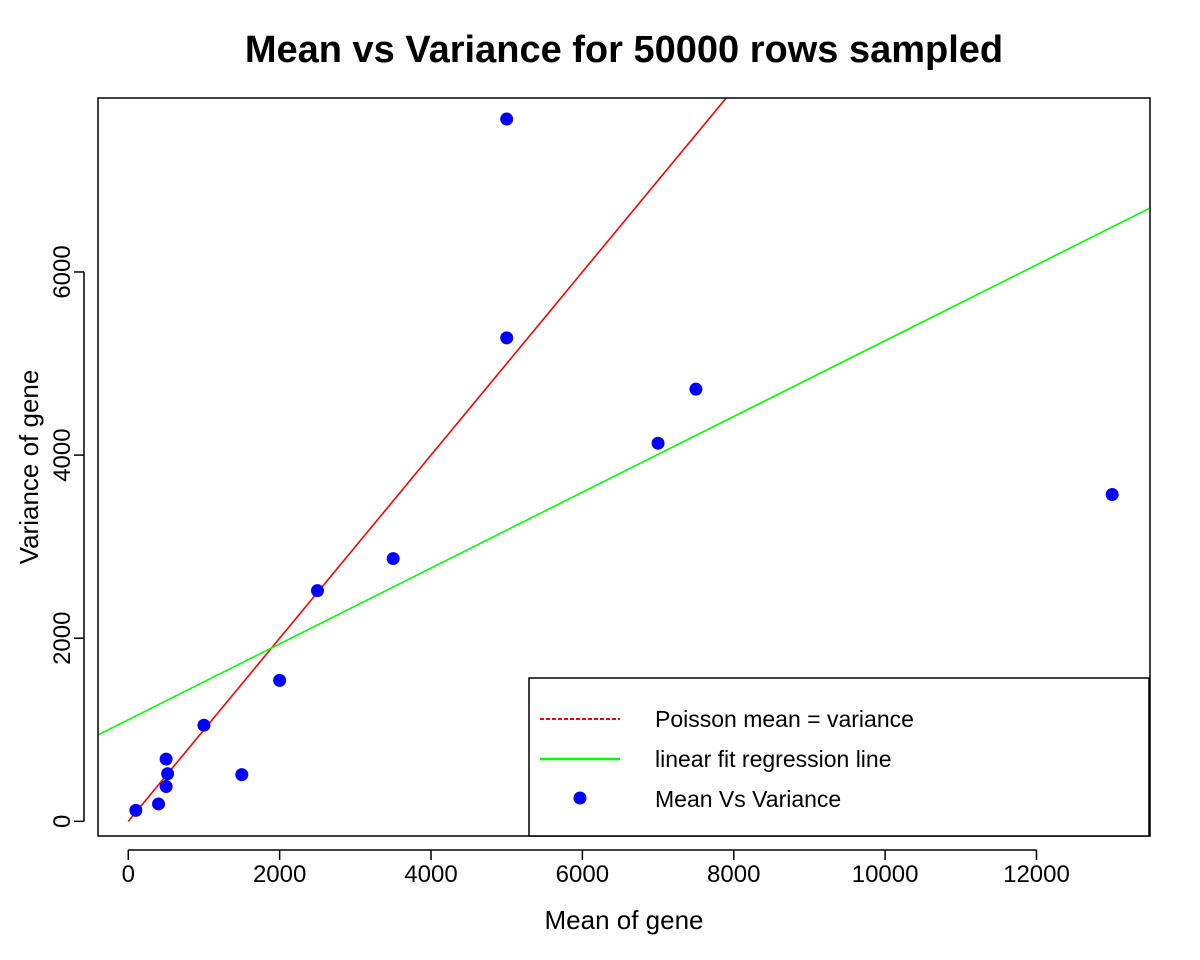 The image size is (1200, 960). Describe the element at coordinates (773, 759) in the screenshot. I see `legend-label-linear-fit: linear fit regression line` at that location.